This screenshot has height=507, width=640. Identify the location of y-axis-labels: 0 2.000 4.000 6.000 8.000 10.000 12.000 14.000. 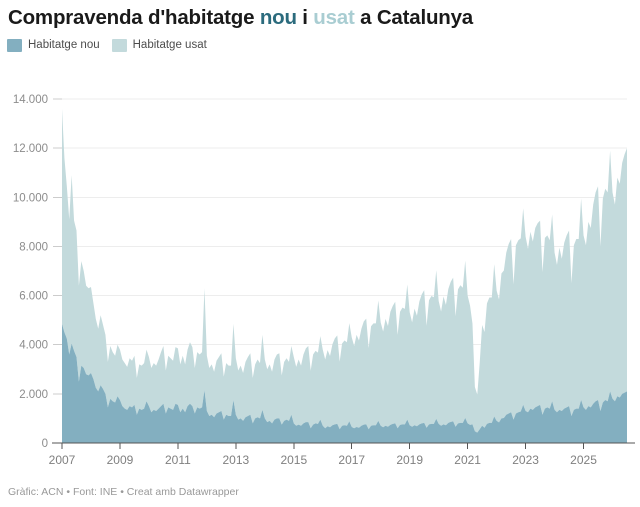
(30, 272).